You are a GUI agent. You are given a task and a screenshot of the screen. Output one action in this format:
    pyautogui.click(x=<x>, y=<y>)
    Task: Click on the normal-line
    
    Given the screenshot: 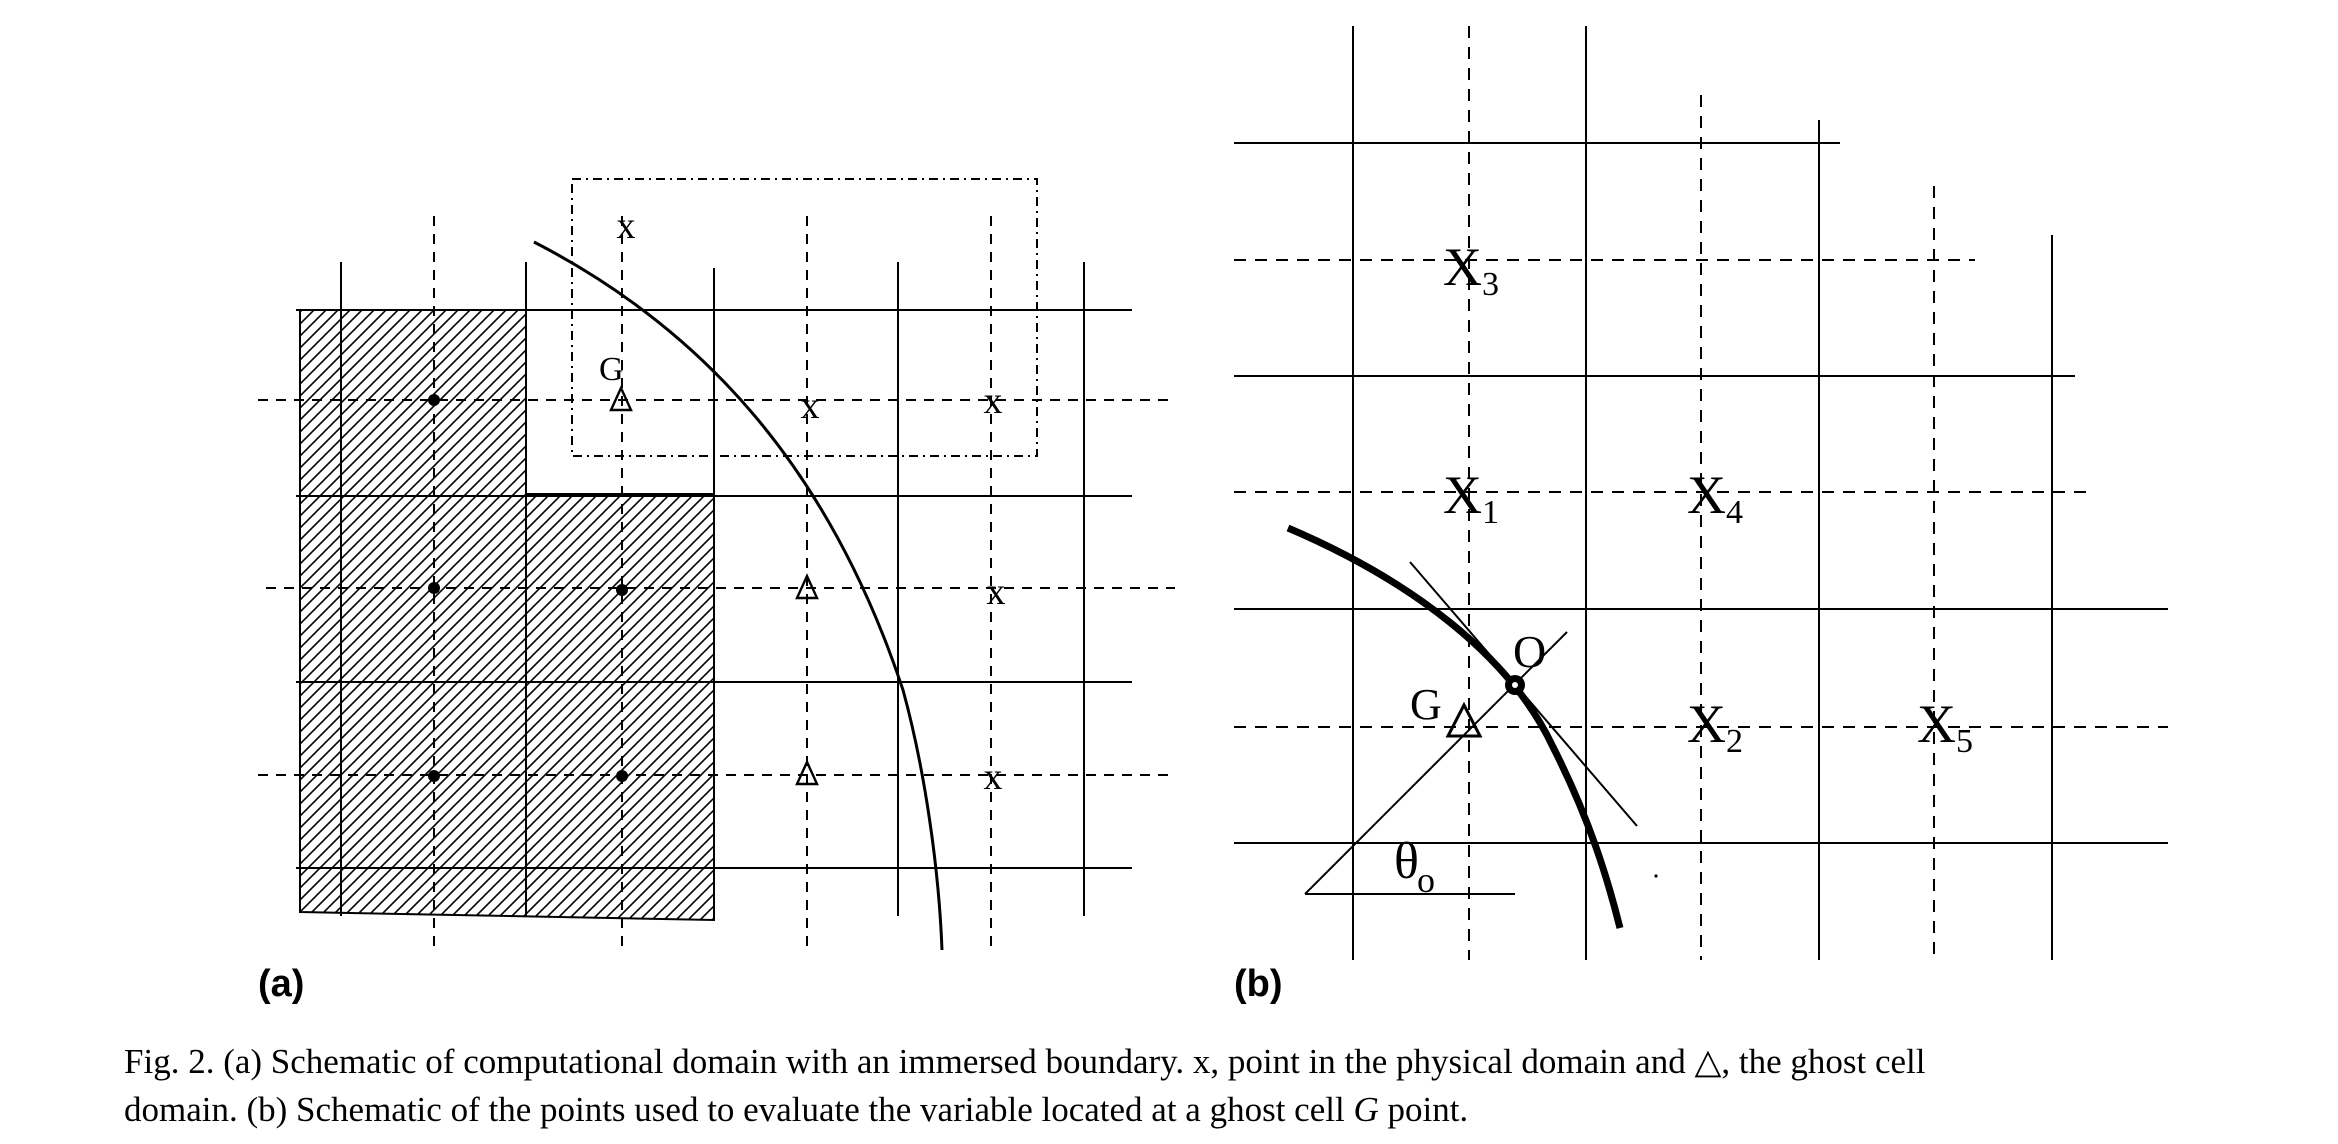 What is the action you would take?
    pyautogui.click(x=1436, y=763)
    